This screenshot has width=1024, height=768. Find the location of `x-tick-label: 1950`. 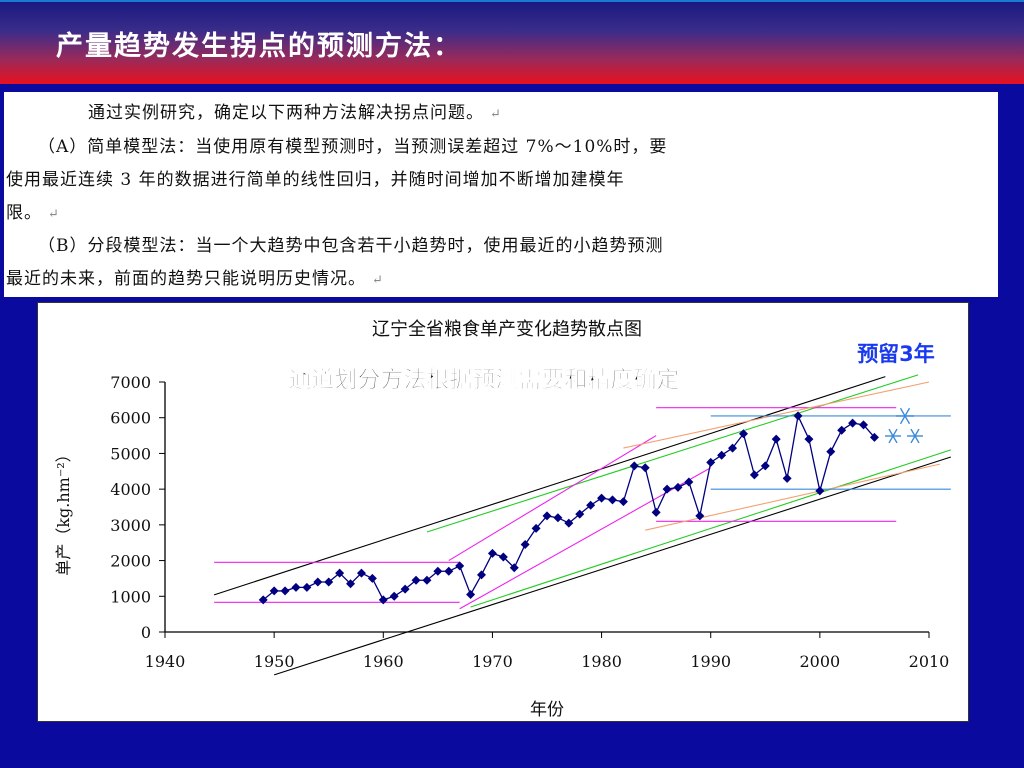

x-tick-label: 1950 is located at coordinates (274, 661).